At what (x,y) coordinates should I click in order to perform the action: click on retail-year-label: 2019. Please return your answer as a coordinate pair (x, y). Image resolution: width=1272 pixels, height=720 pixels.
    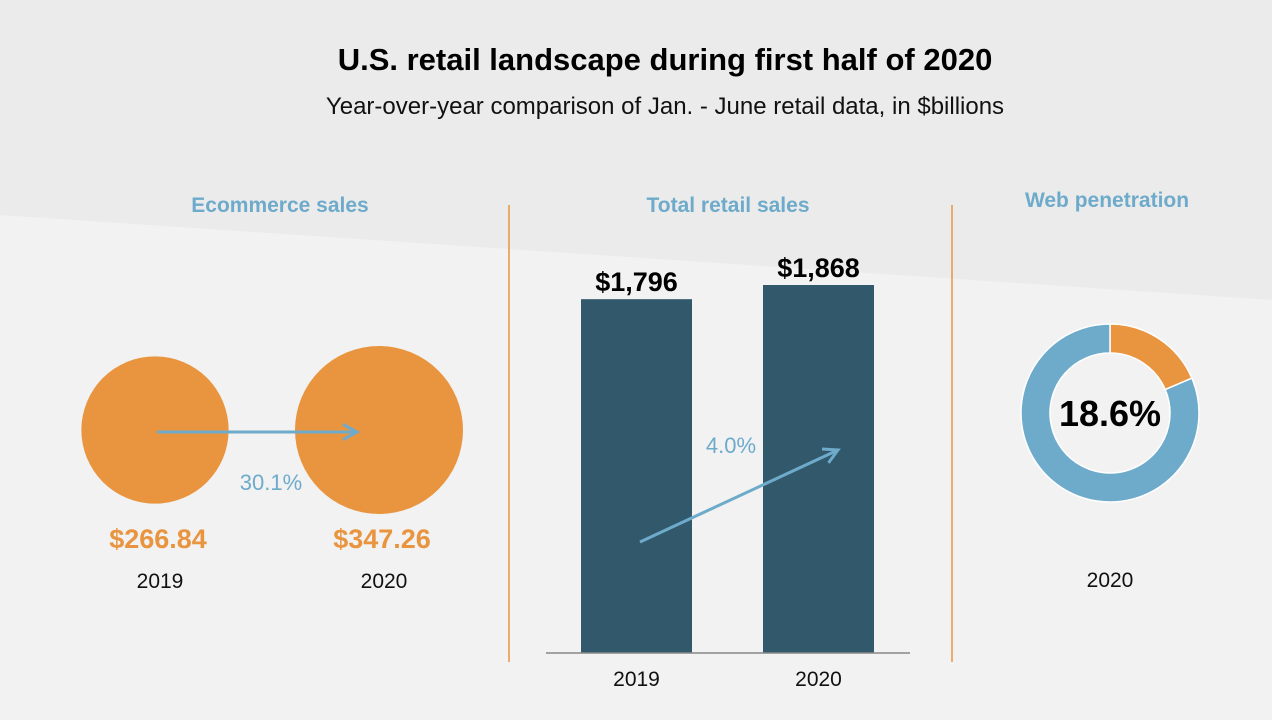
    Looking at the image, I should click on (636, 679).